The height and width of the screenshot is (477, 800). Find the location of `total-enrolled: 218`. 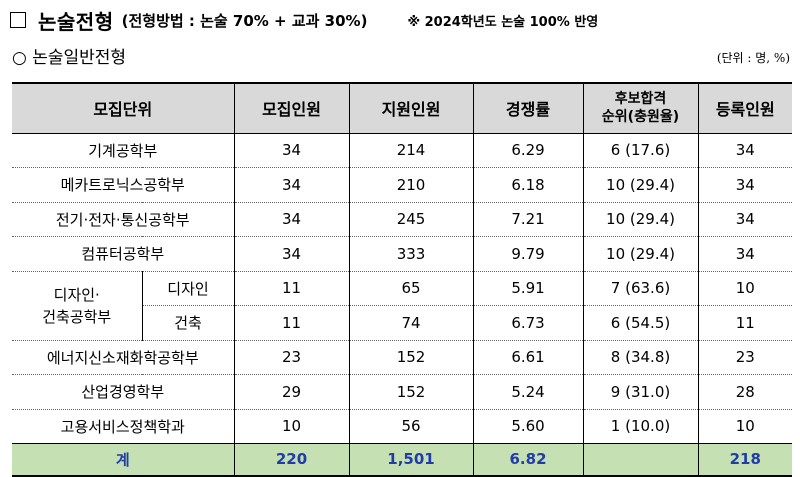

total-enrolled: 218 is located at coordinates (745, 460).